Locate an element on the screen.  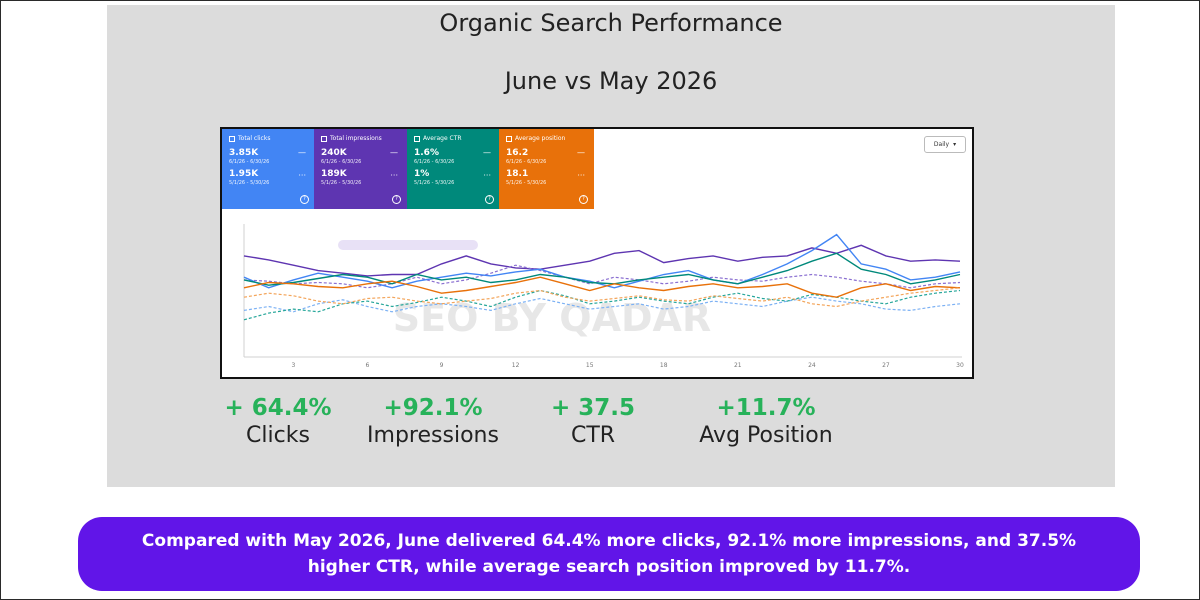
x-tick-label: 15 is located at coordinates (590, 365).